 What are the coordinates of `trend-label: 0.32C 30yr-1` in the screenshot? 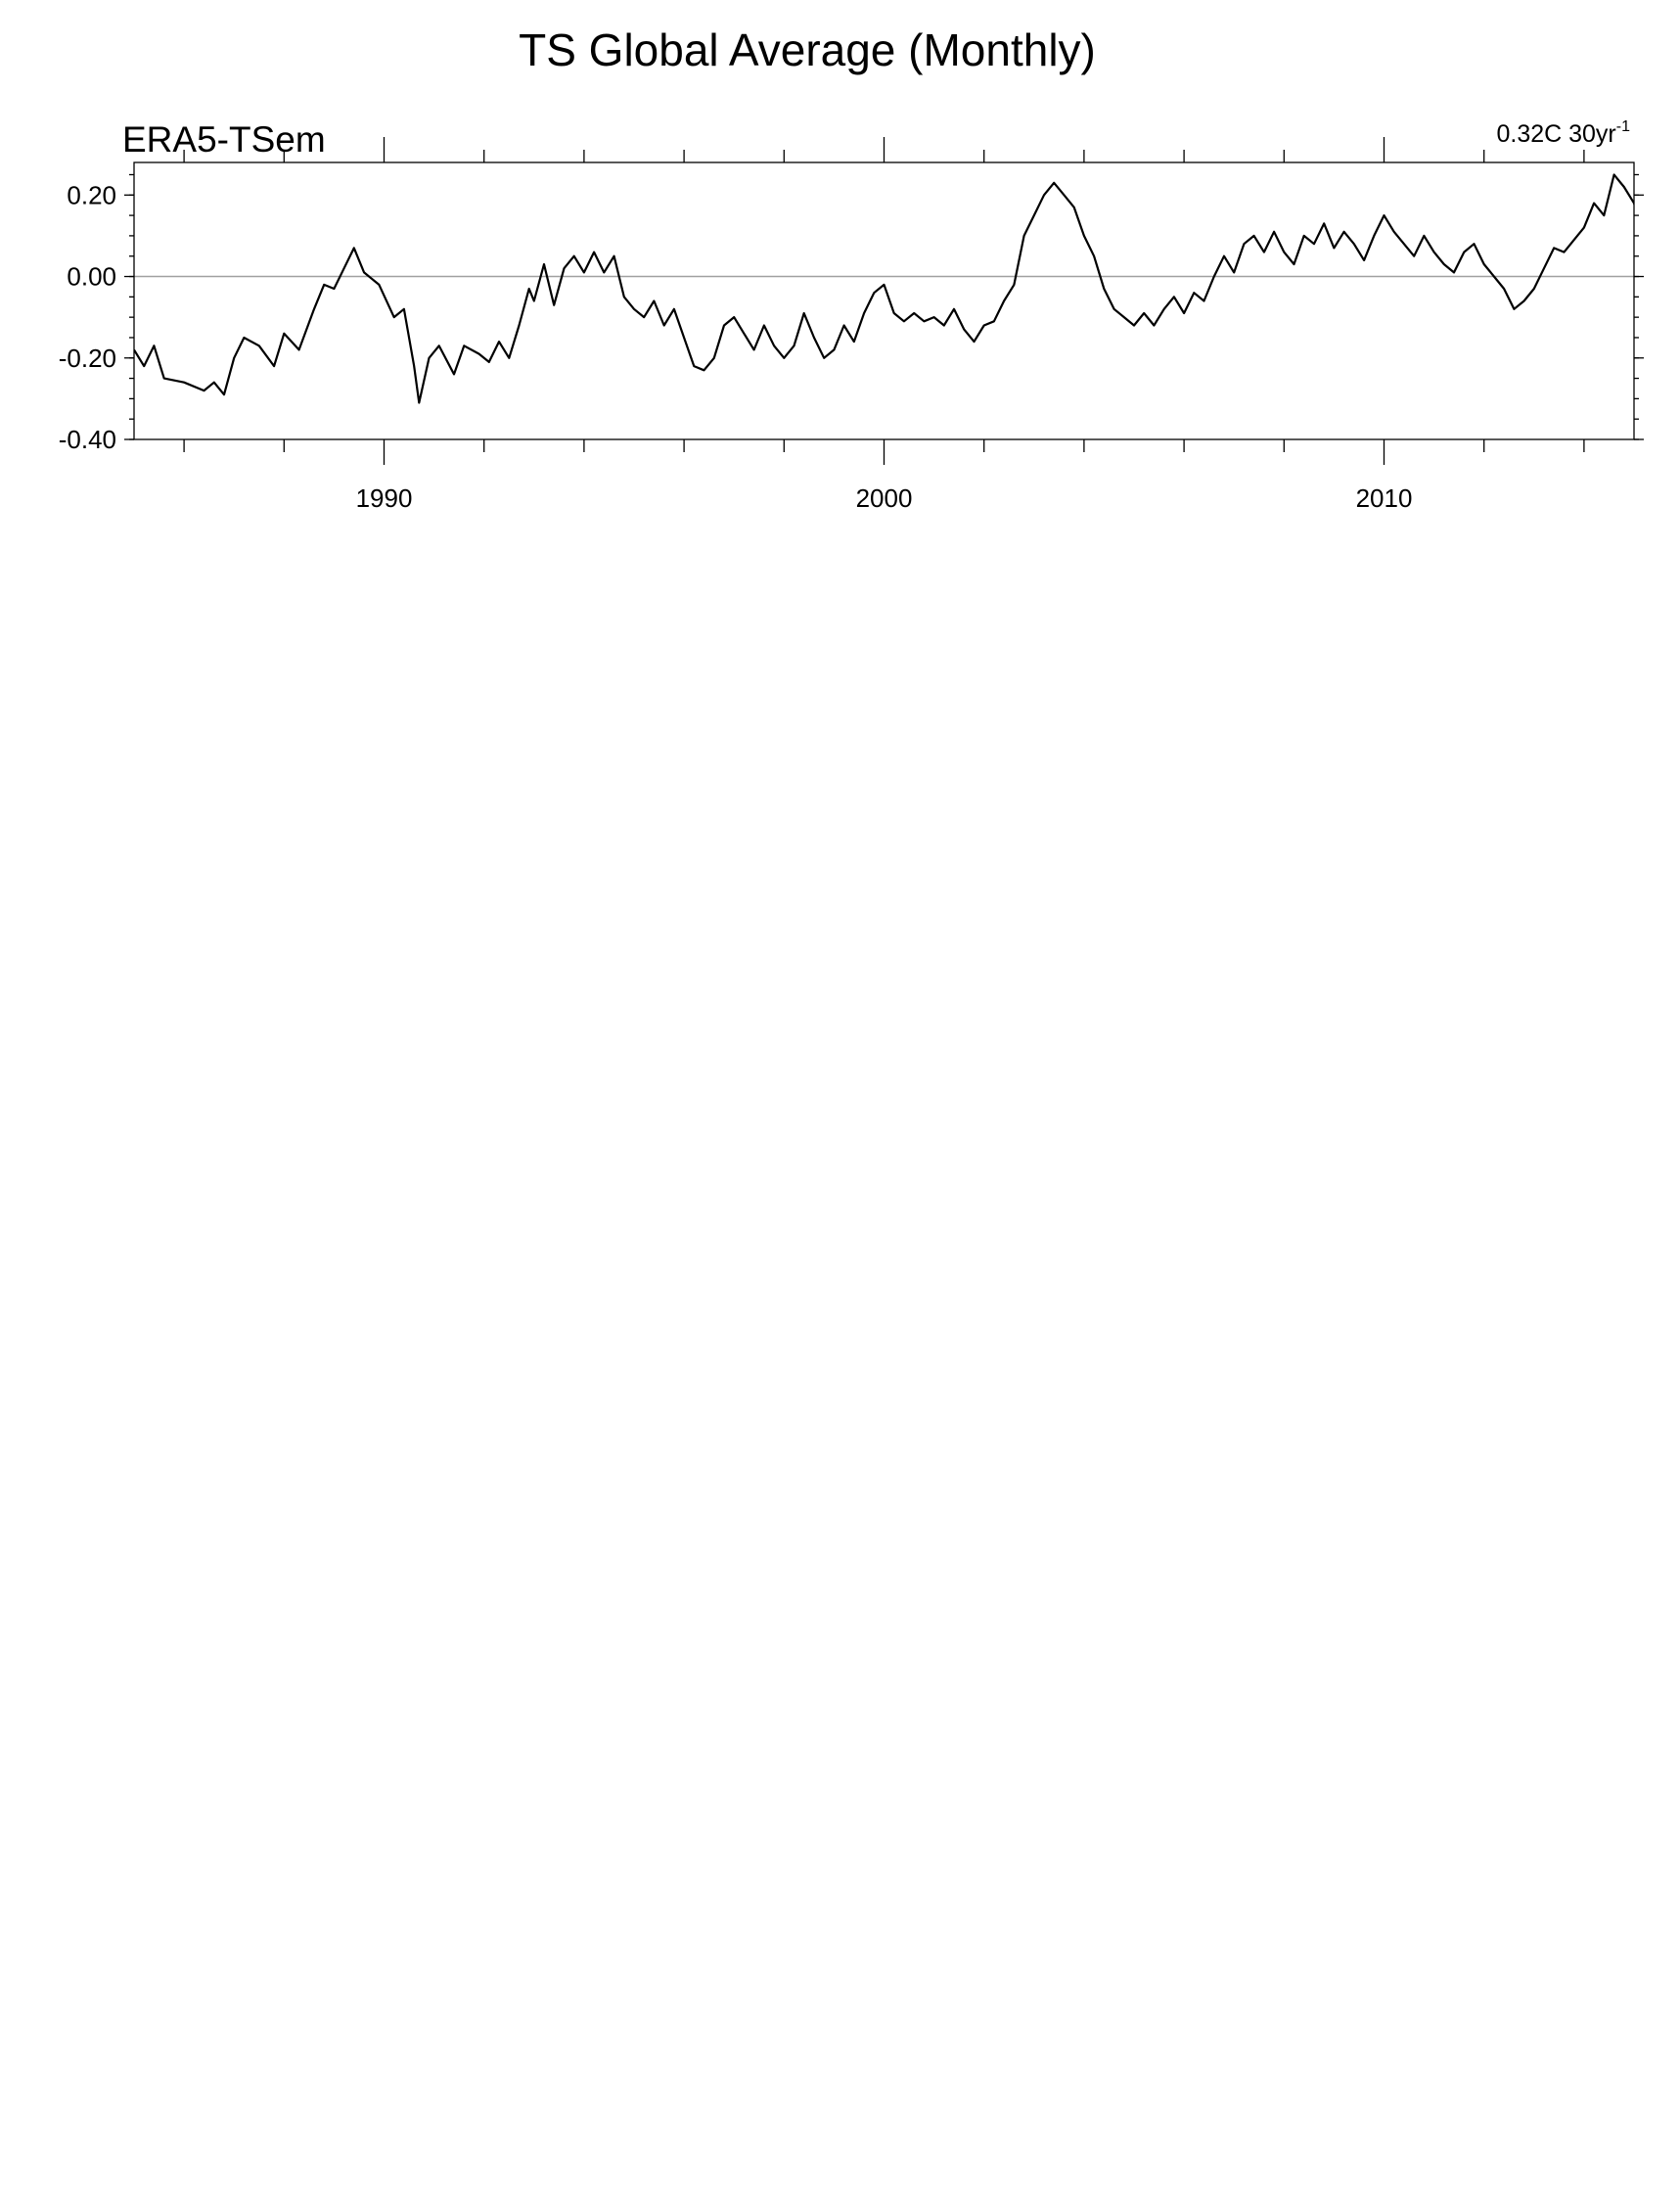 It's located at (1563, 133).